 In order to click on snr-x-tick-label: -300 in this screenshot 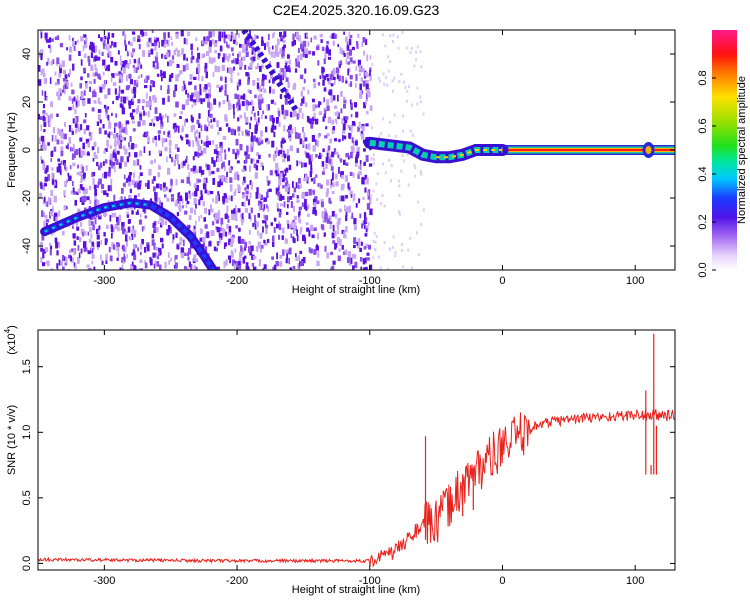, I will do `click(104, 581)`.